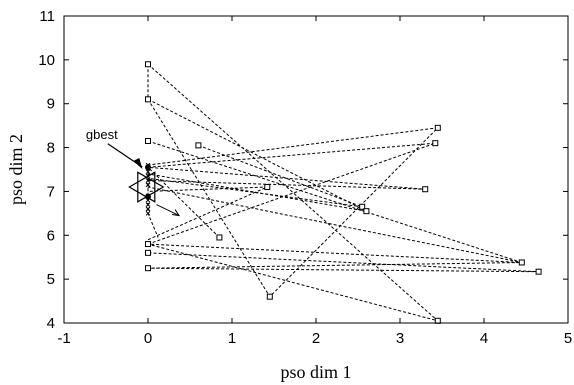 The height and width of the screenshot is (385, 574). Describe the element at coordinates (51, 235) in the screenshot. I see `y-tick-label: 6` at that location.